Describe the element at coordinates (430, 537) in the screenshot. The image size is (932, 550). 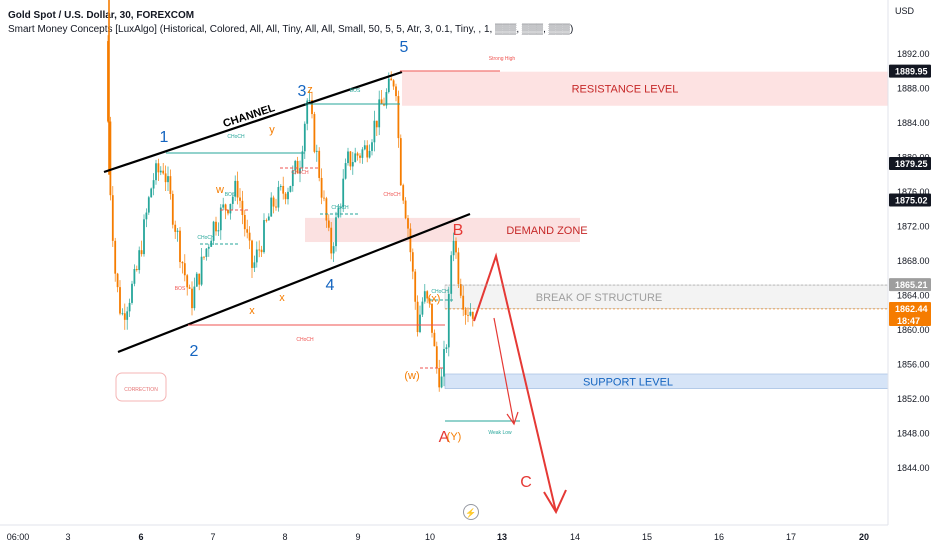
I see `x-tick-label: 10` at that location.